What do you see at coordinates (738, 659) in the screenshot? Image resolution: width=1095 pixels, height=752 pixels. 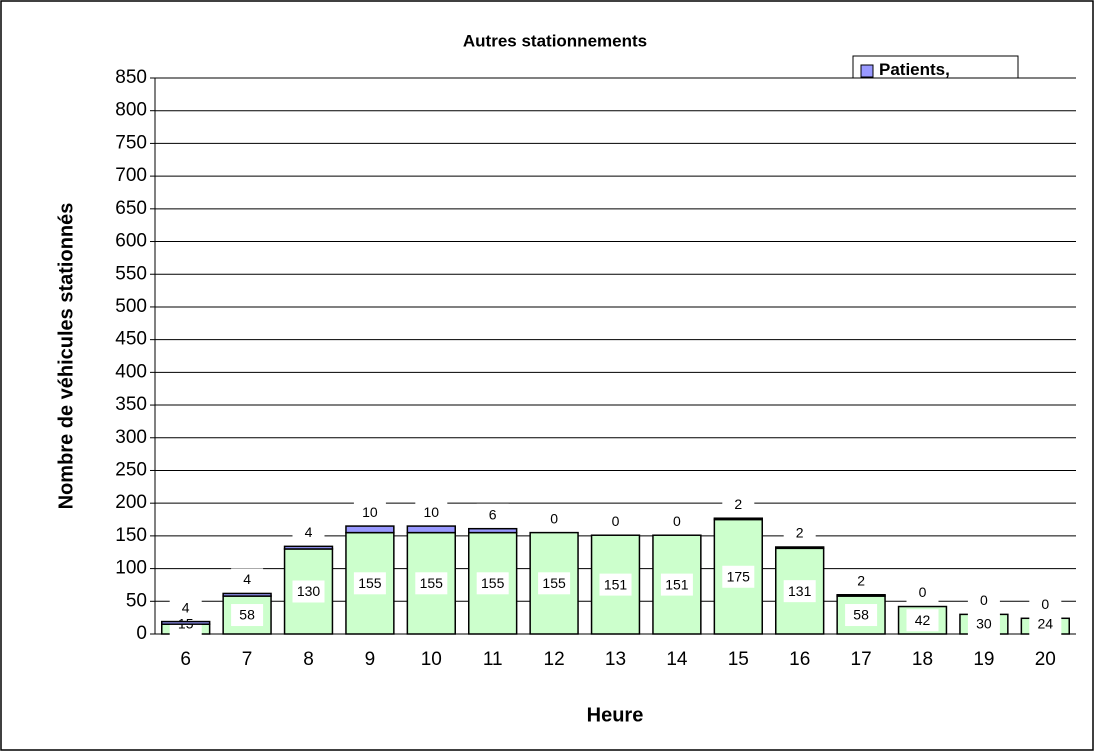 I see `x-tick-label: 15` at bounding box center [738, 659].